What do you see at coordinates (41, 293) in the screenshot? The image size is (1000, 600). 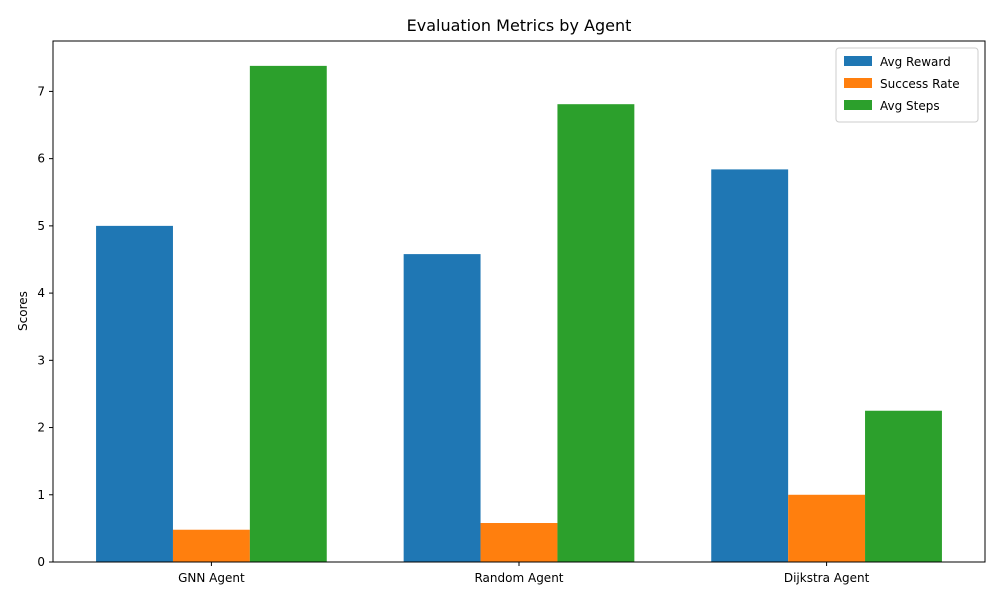 I see `y-tick-label: 4` at bounding box center [41, 293].